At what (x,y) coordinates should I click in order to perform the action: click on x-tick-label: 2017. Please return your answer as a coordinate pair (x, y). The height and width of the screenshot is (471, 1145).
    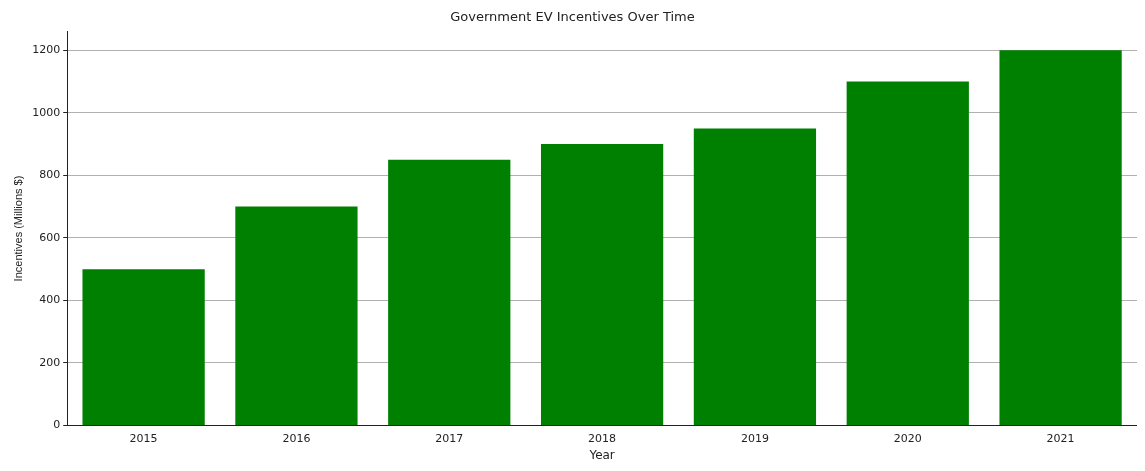
    Looking at the image, I should click on (449, 438).